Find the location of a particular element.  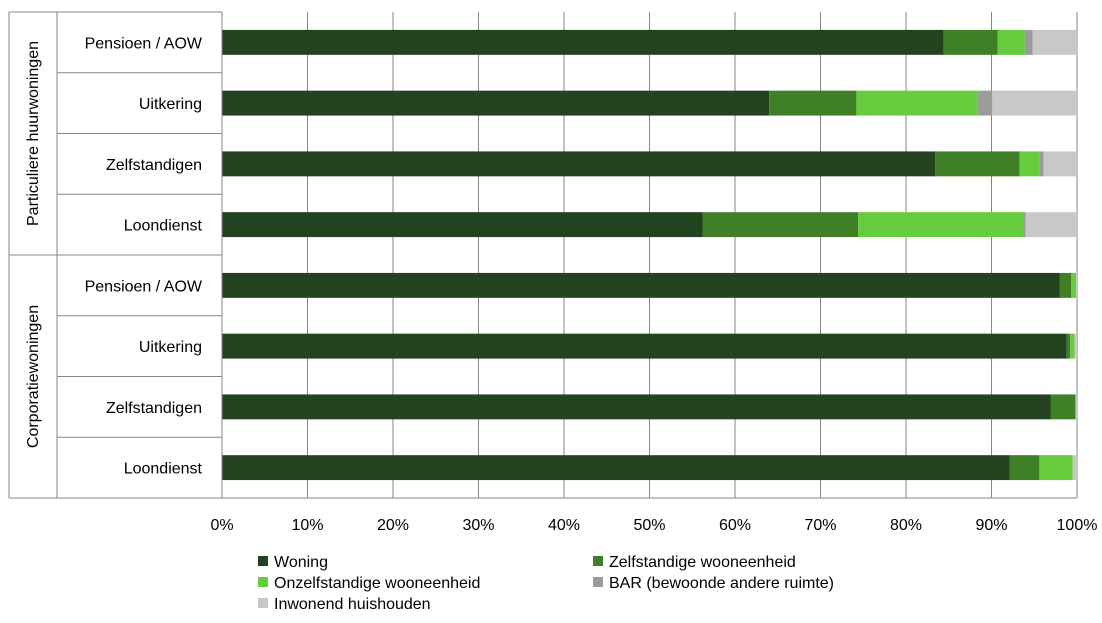

x-tick-label: 60% is located at coordinates (735, 525).